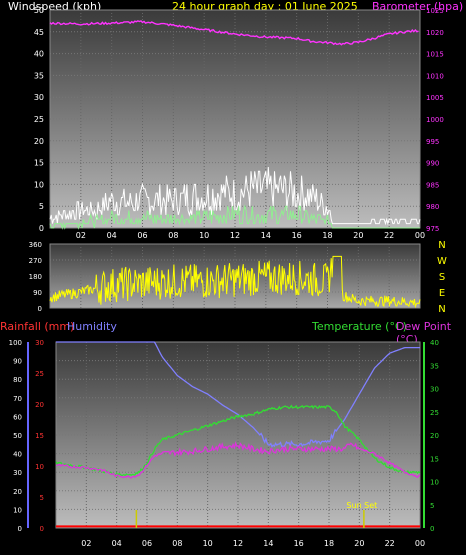 Image resolution: width=466 pixels, height=555 pixels. I want to click on temp-y-tick: 10, so click(434, 483).